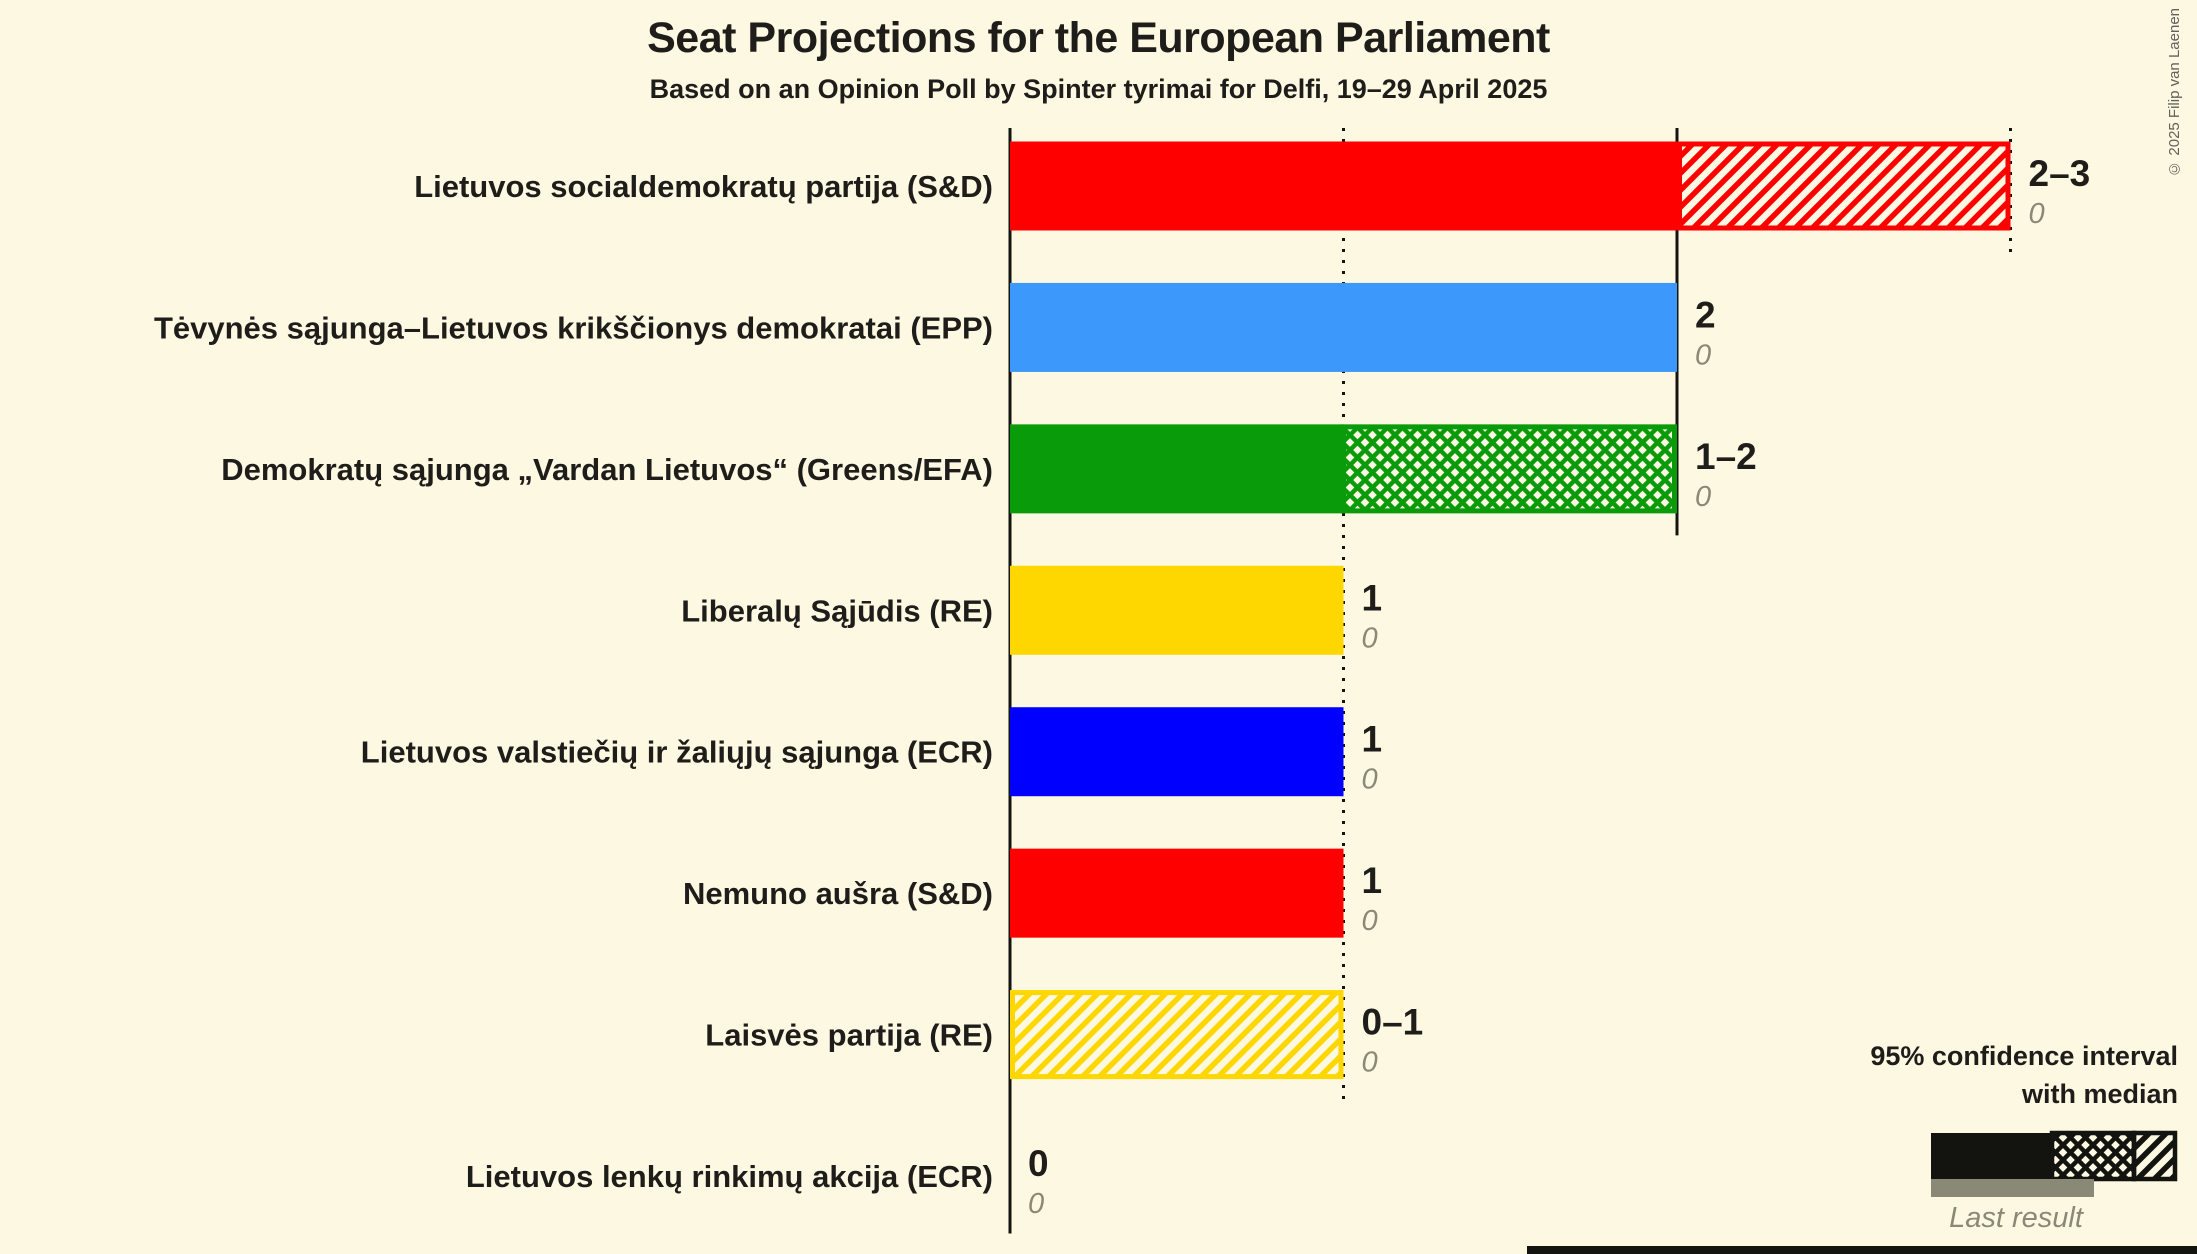 Image resolution: width=2197 pixels, height=1254 pixels. What do you see at coordinates (1991, 1156) in the screenshot?
I see `legend-median-segment` at bounding box center [1991, 1156].